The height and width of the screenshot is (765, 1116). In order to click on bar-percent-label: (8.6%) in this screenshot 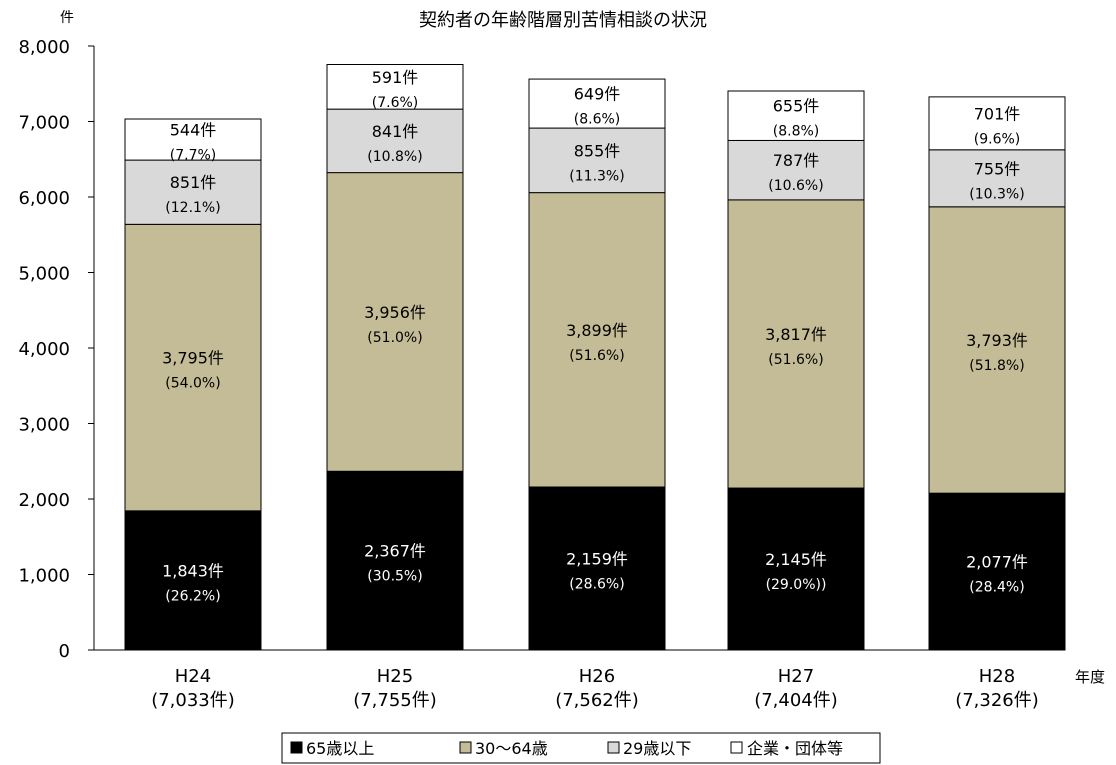, I will do `click(597, 120)`.